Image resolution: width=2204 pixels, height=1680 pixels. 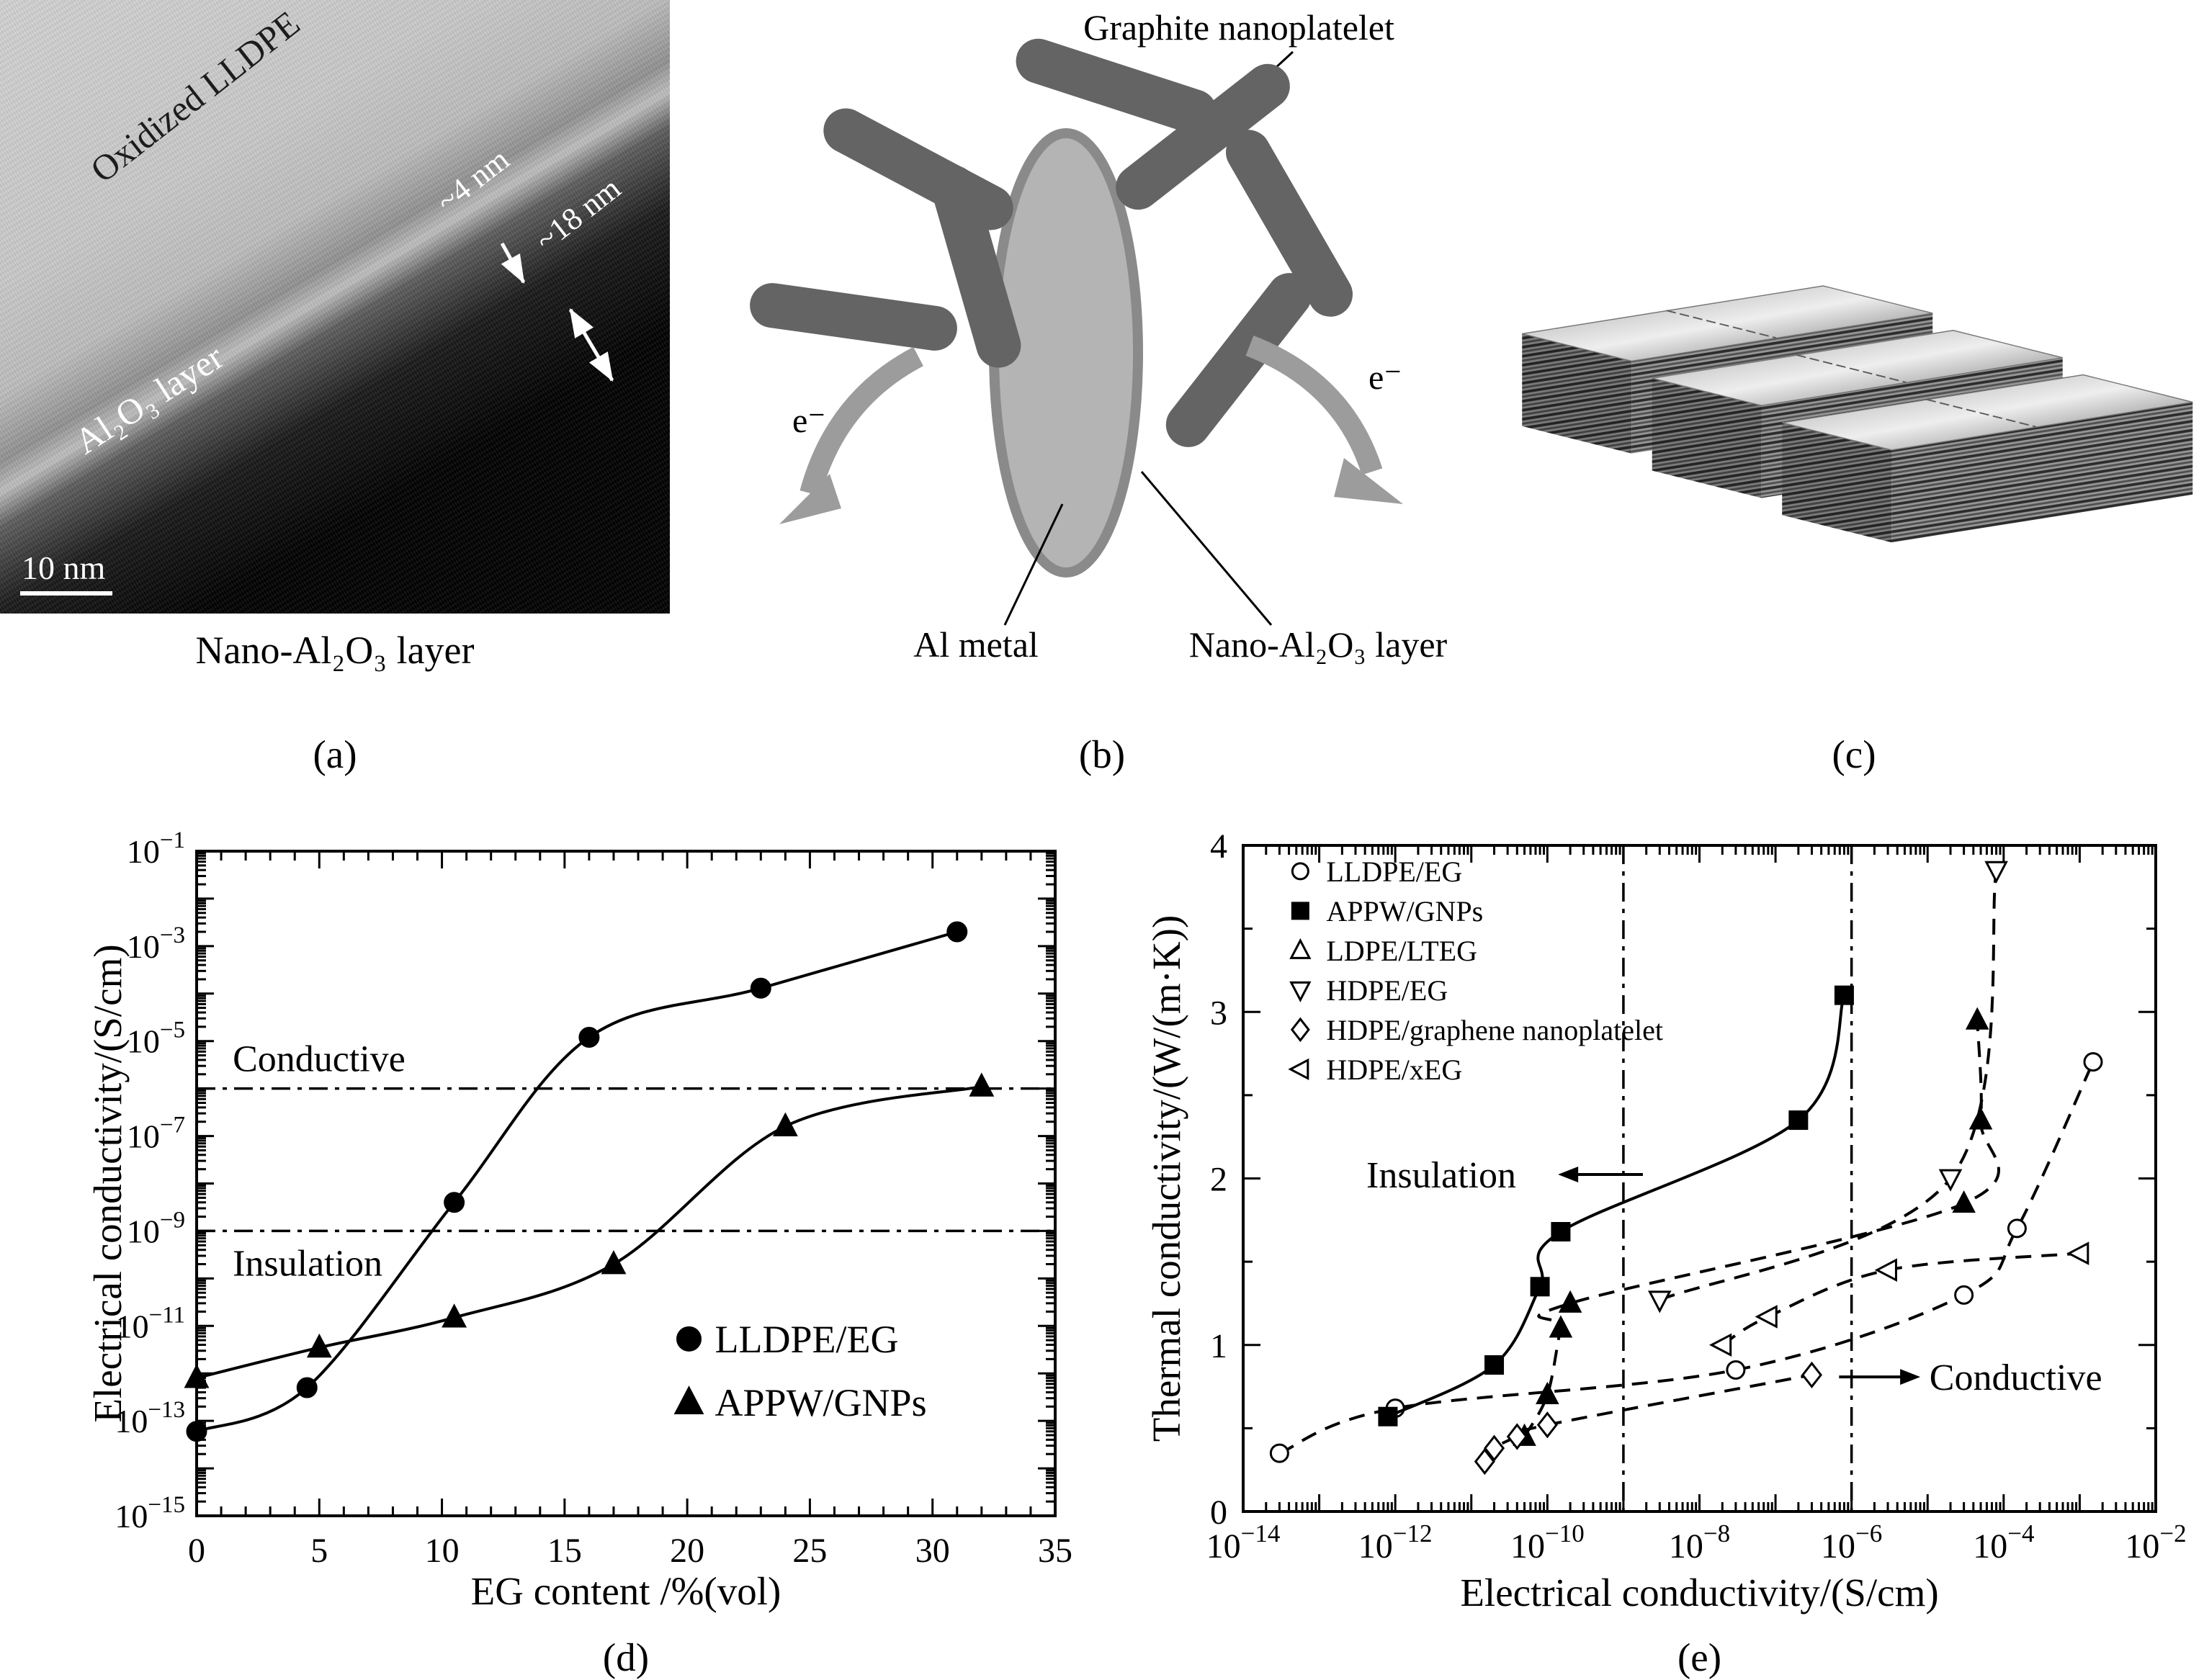 I want to click on arrowhead-right, so click(x=1368, y=481).